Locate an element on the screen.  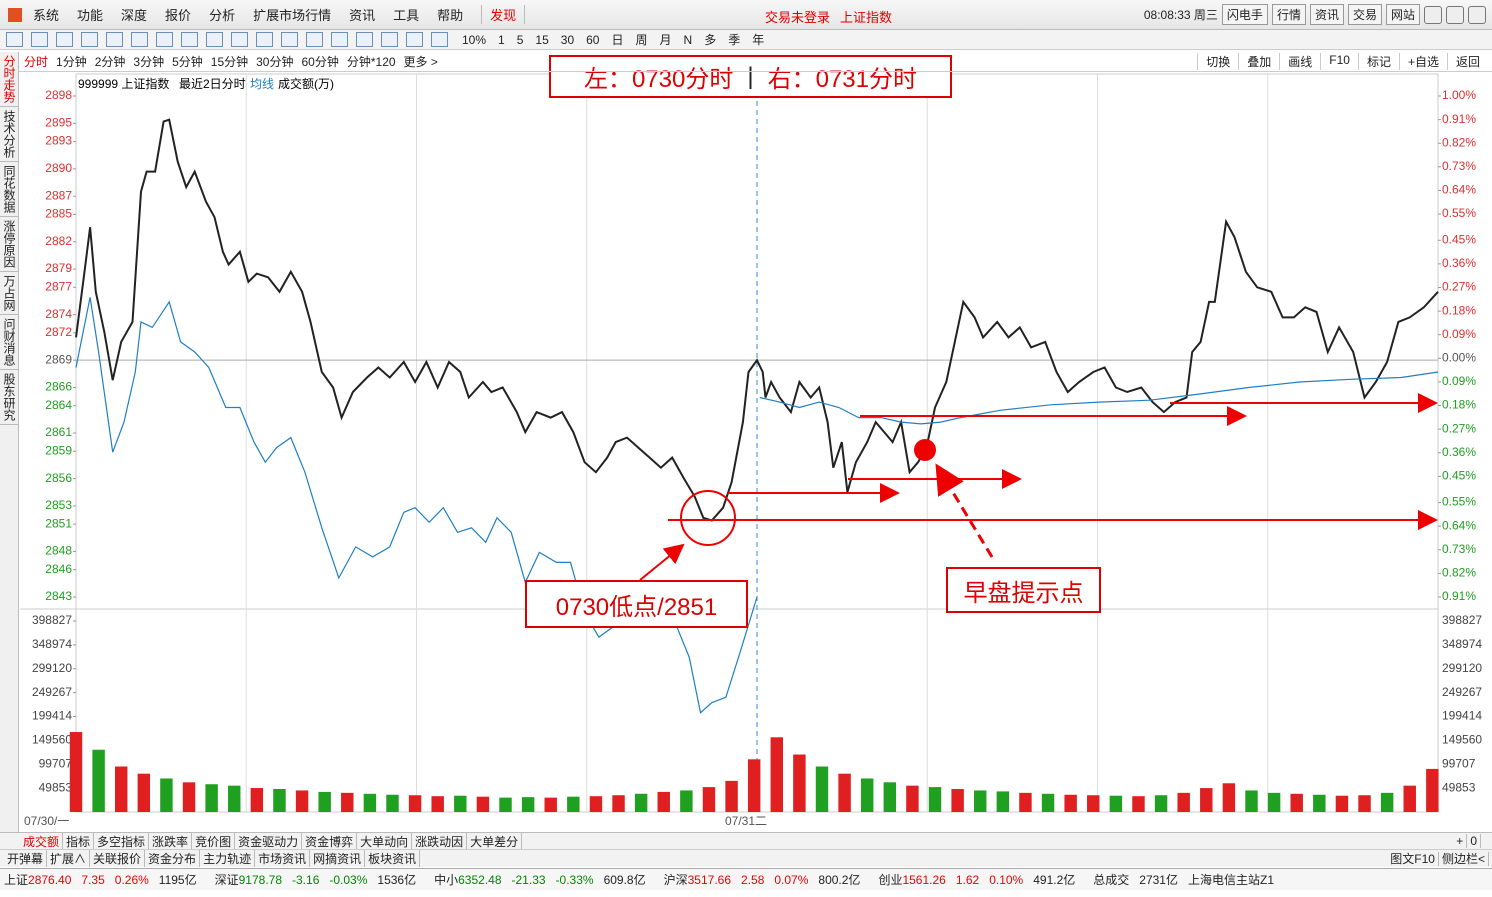
period: 2分钟 is located at coordinates (110, 62).